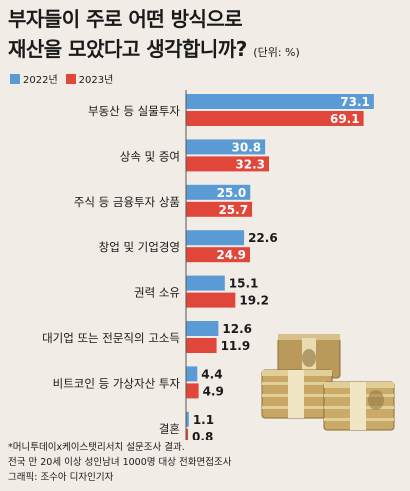 This screenshot has width=410, height=491. I want to click on data-label: 24.9, so click(231, 255).